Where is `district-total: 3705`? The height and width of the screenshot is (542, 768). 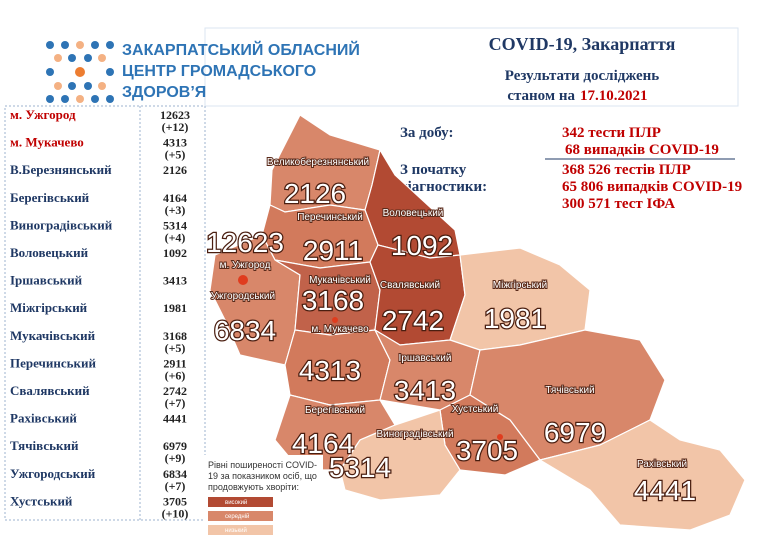 district-total: 3705 is located at coordinates (175, 501).